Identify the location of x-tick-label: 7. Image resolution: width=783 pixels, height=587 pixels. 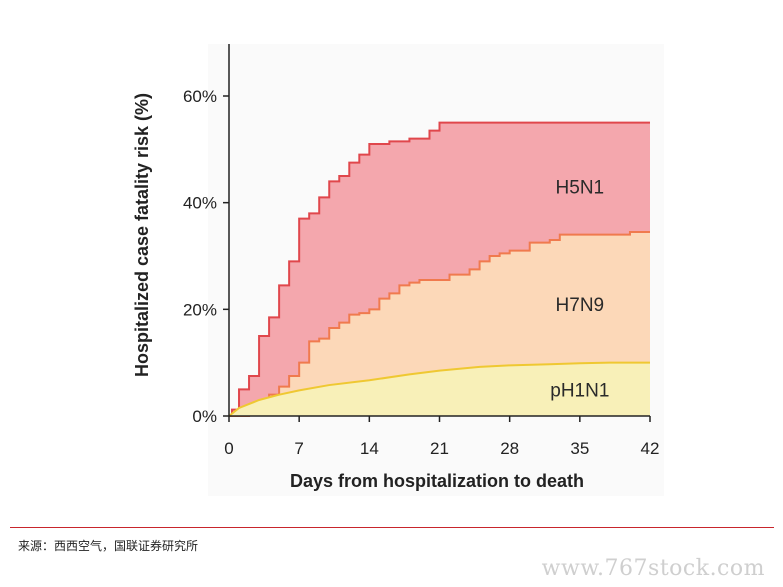
(298, 448).